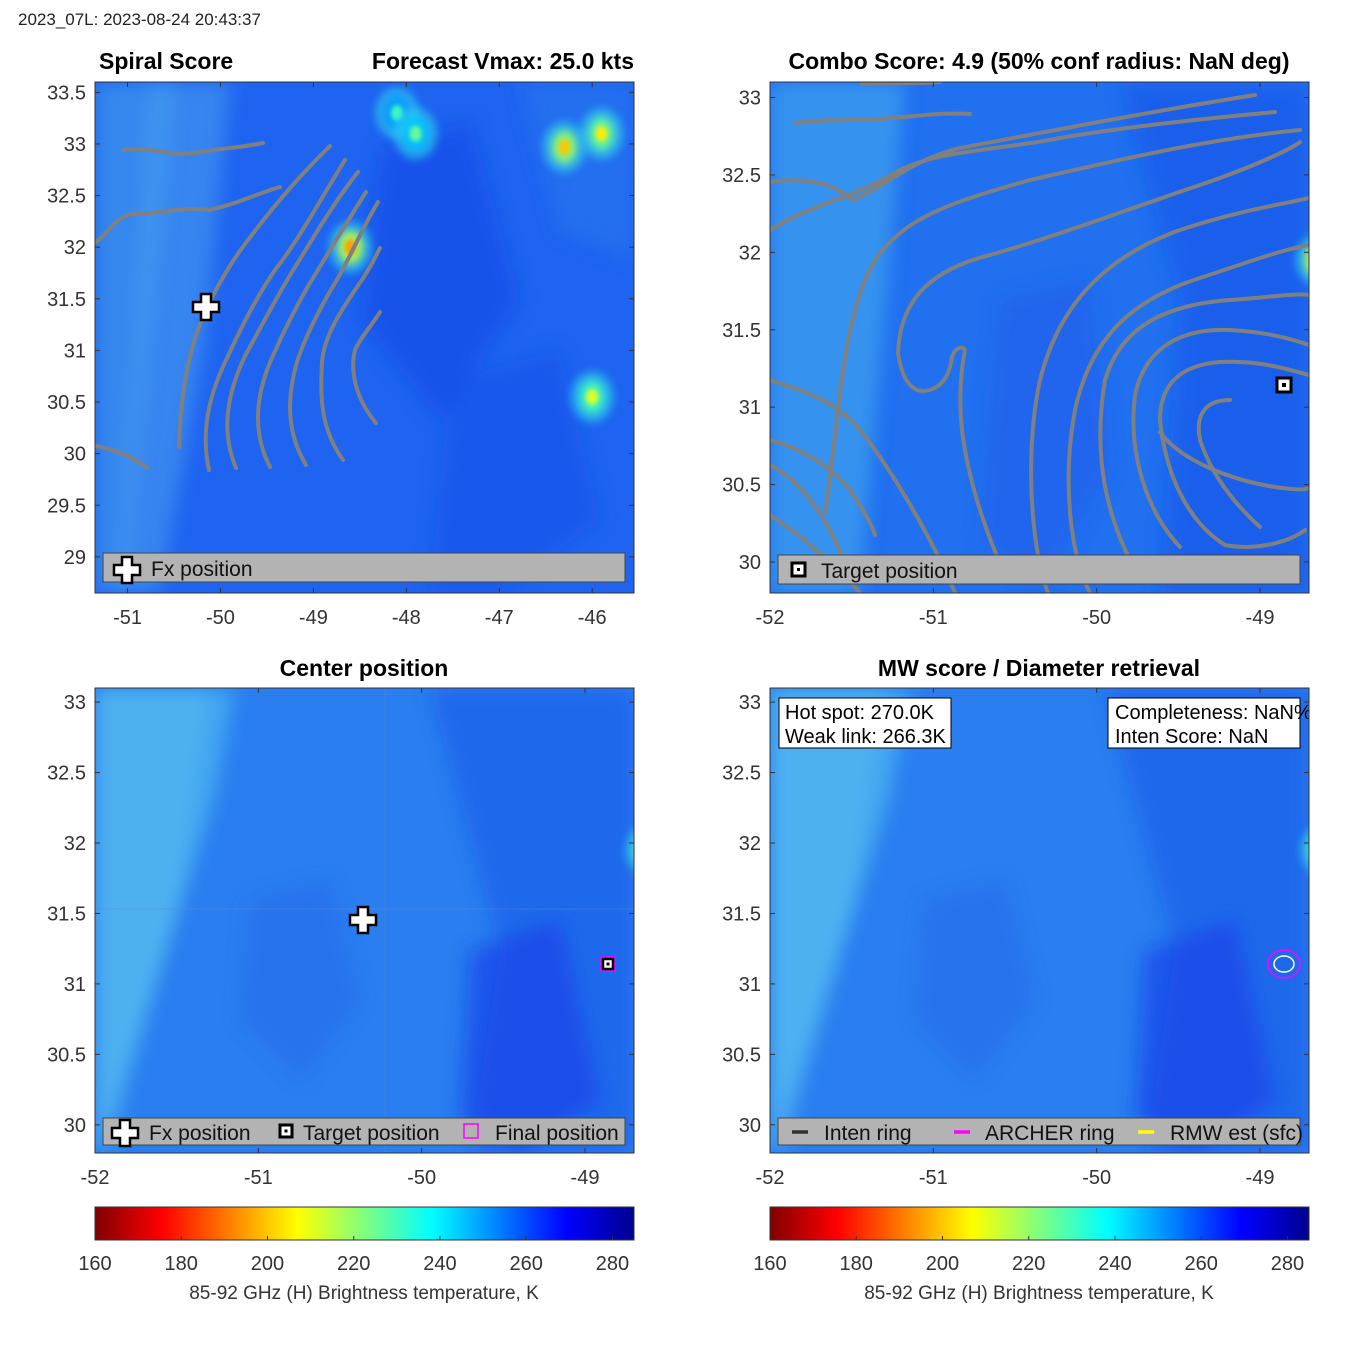 This screenshot has width=1350, height=1355. What do you see at coordinates (95, 1178) in the screenshot?
I see `x-tick-label: -52` at bounding box center [95, 1178].